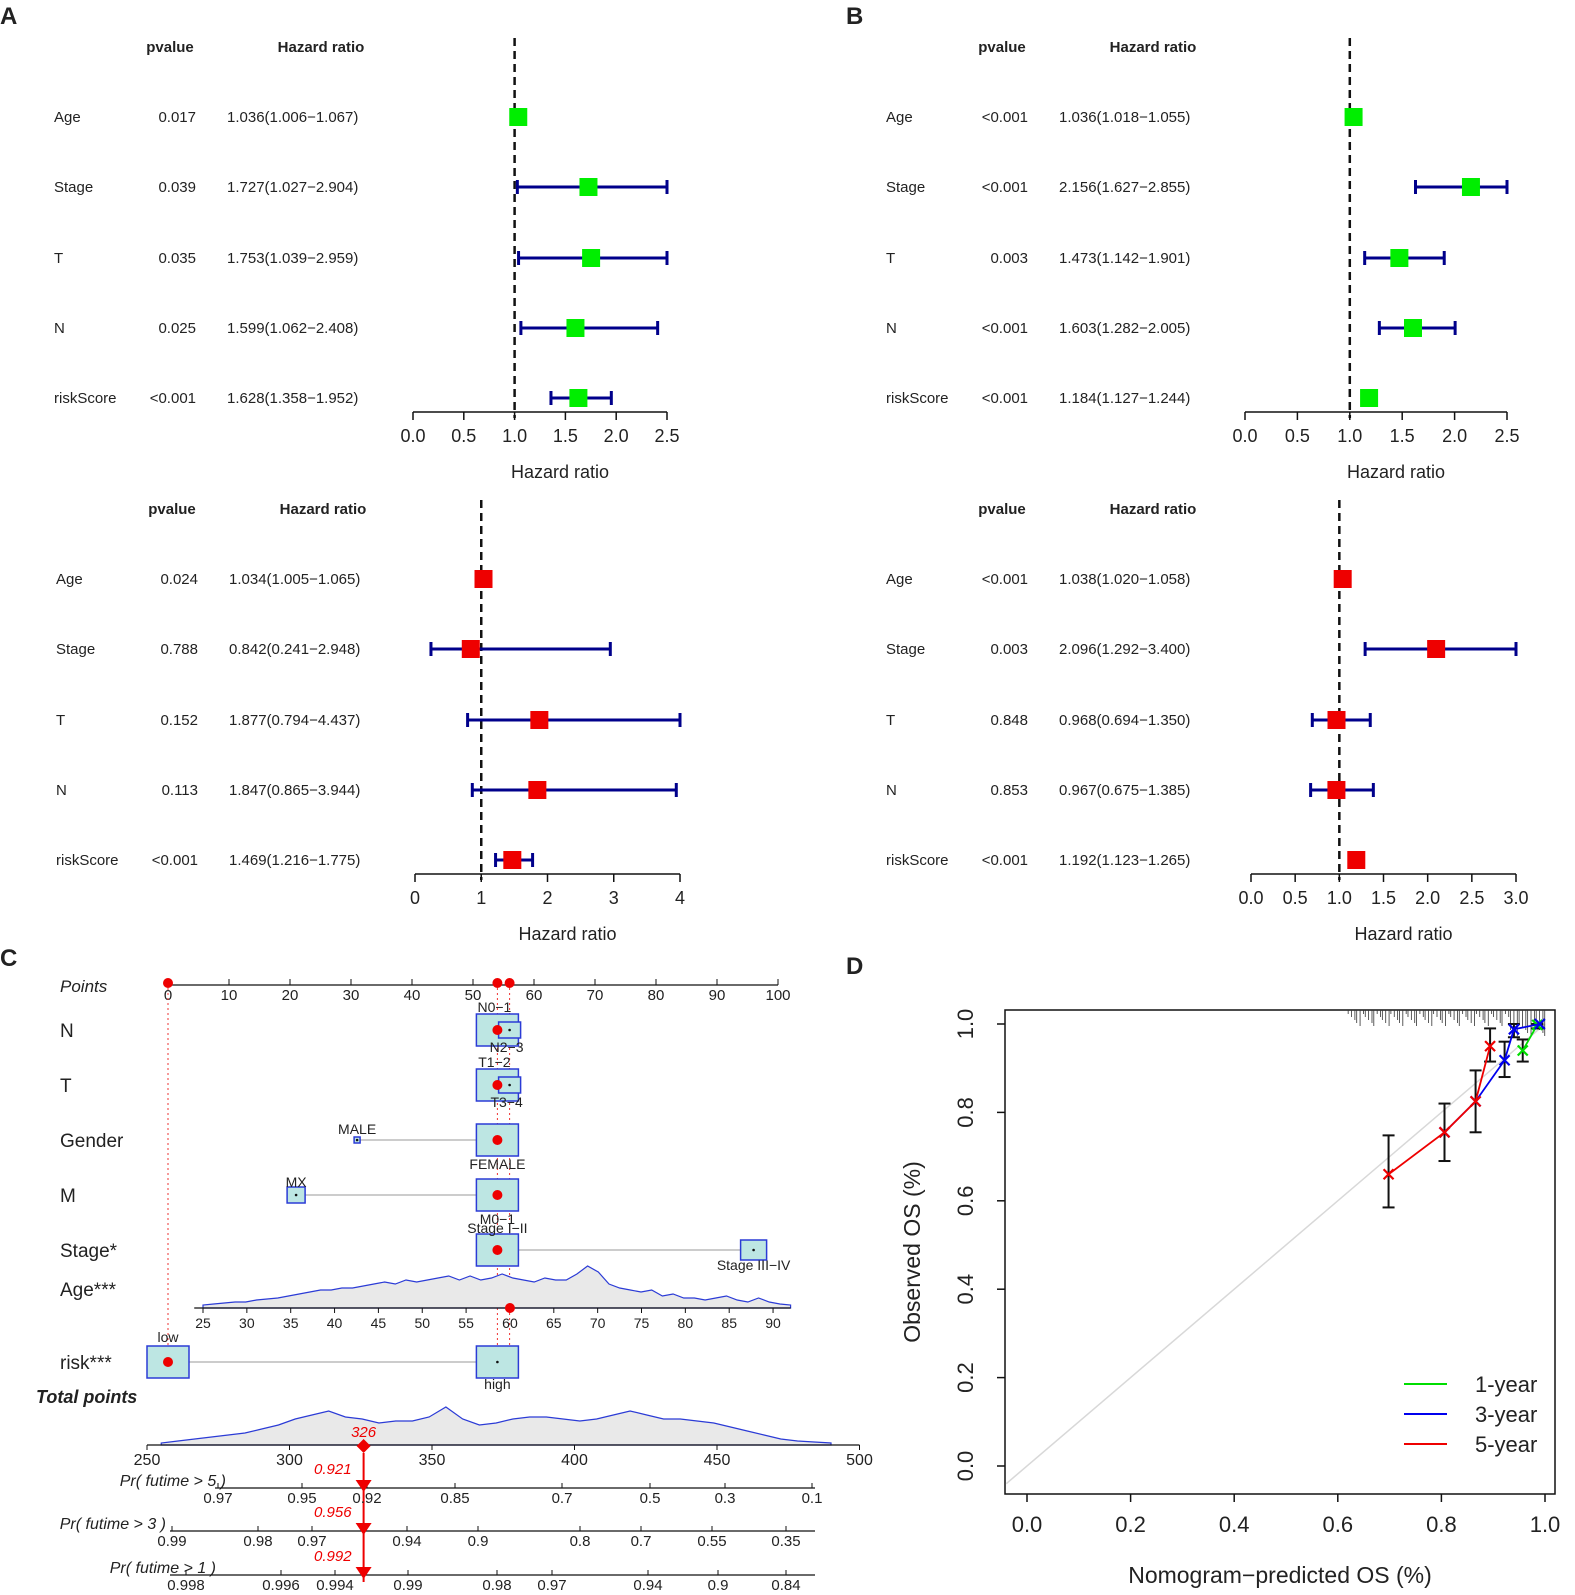  I want to click on panel-letter-c: C, so click(8, 958).